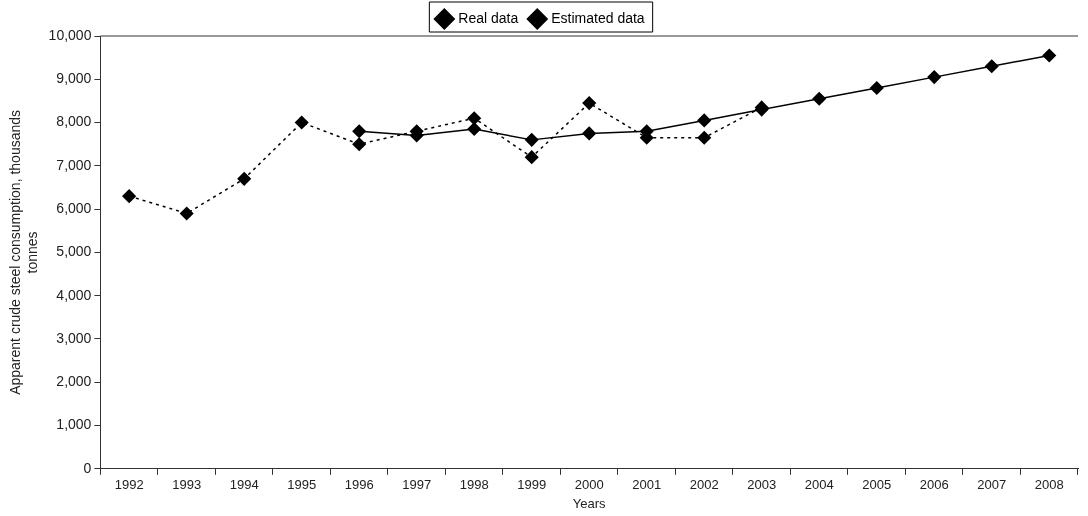  What do you see at coordinates (647, 485) in the screenshot?
I see `x-tick-label: 2001` at bounding box center [647, 485].